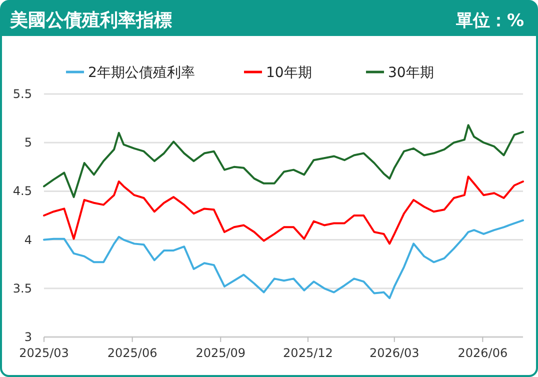  What do you see at coordinates (22, 191) in the screenshot?
I see `y-tick-label: 4.5` at bounding box center [22, 191].